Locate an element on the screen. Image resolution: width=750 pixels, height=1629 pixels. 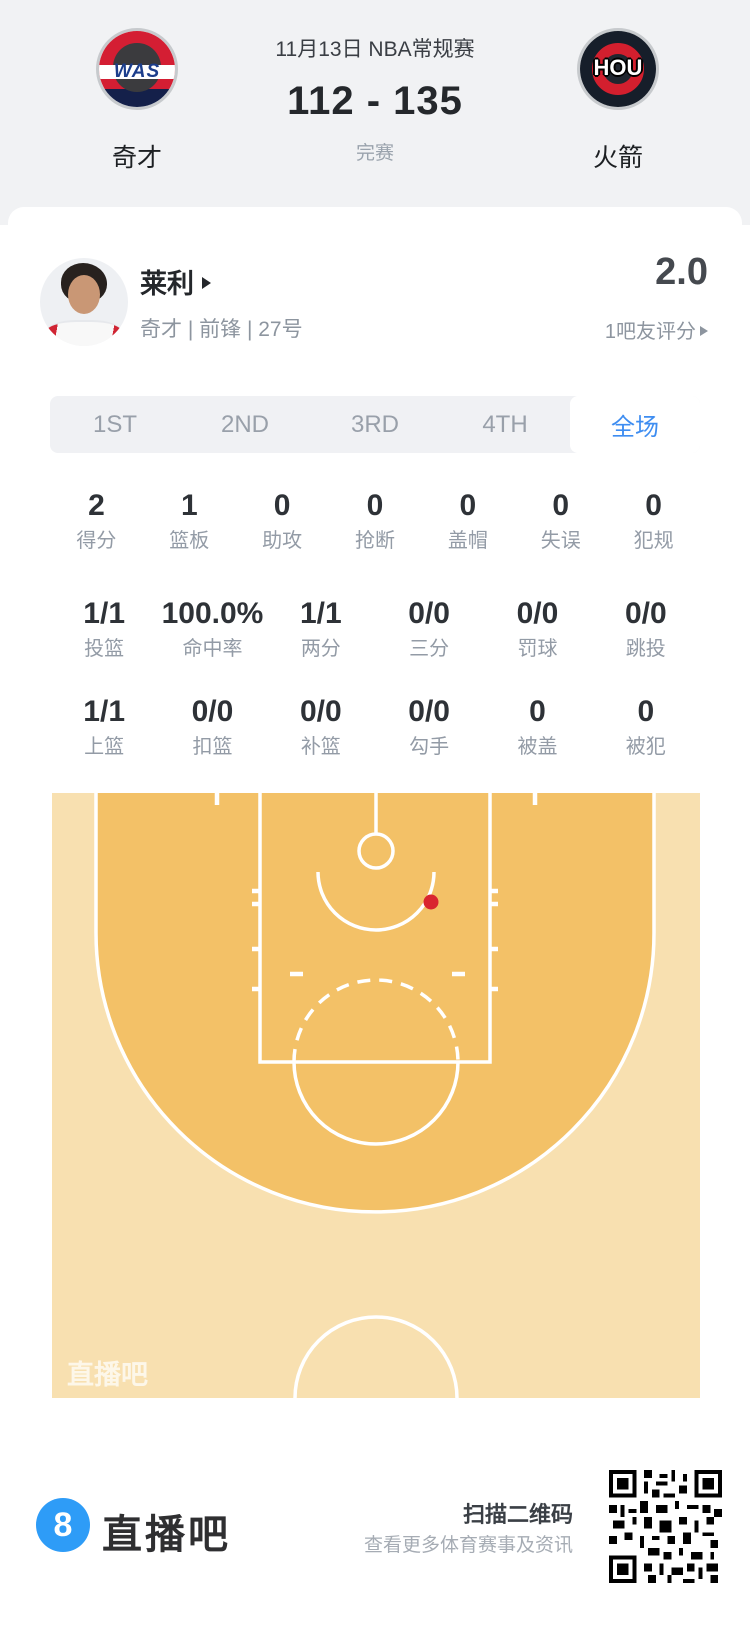
stat-steals: 0 抢断 is located at coordinates (375, 520).